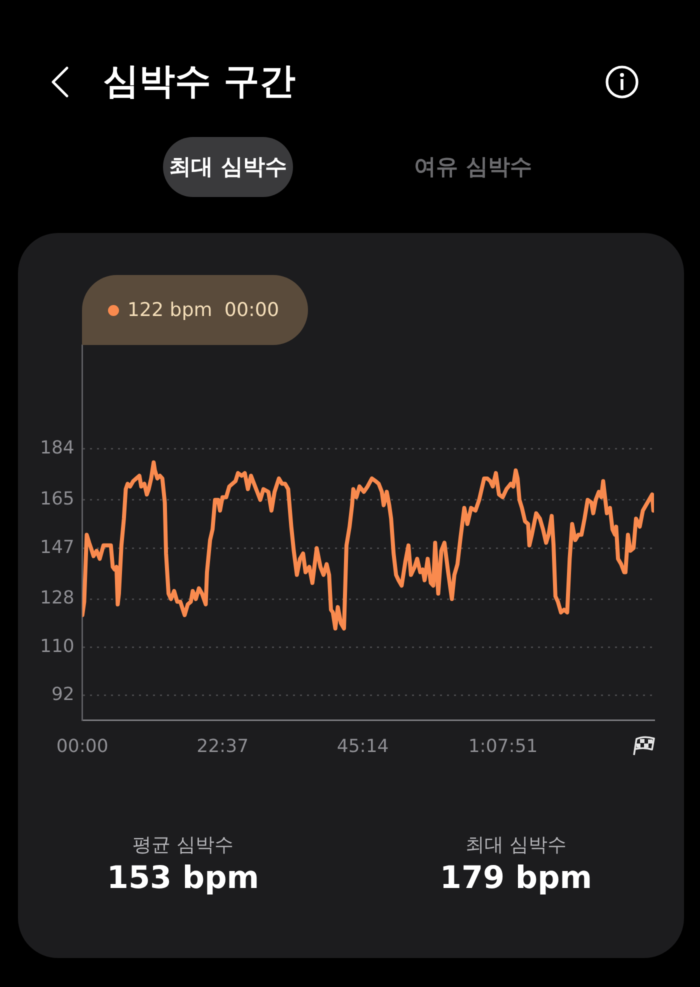 Image resolution: width=700 pixels, height=987 pixels. Describe the element at coordinates (516, 878) in the screenshot. I see `text: 179 bpm` at that location.